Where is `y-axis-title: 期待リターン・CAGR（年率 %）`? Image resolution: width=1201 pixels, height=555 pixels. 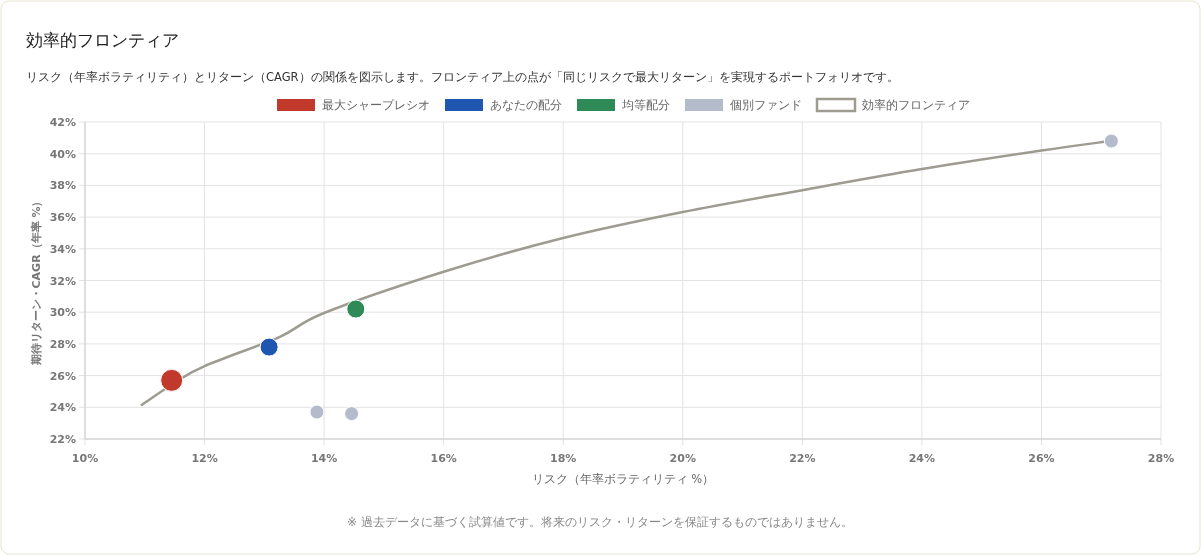
y-axis-title: 期待リターン・CAGR（年率 %） is located at coordinates (36, 281).